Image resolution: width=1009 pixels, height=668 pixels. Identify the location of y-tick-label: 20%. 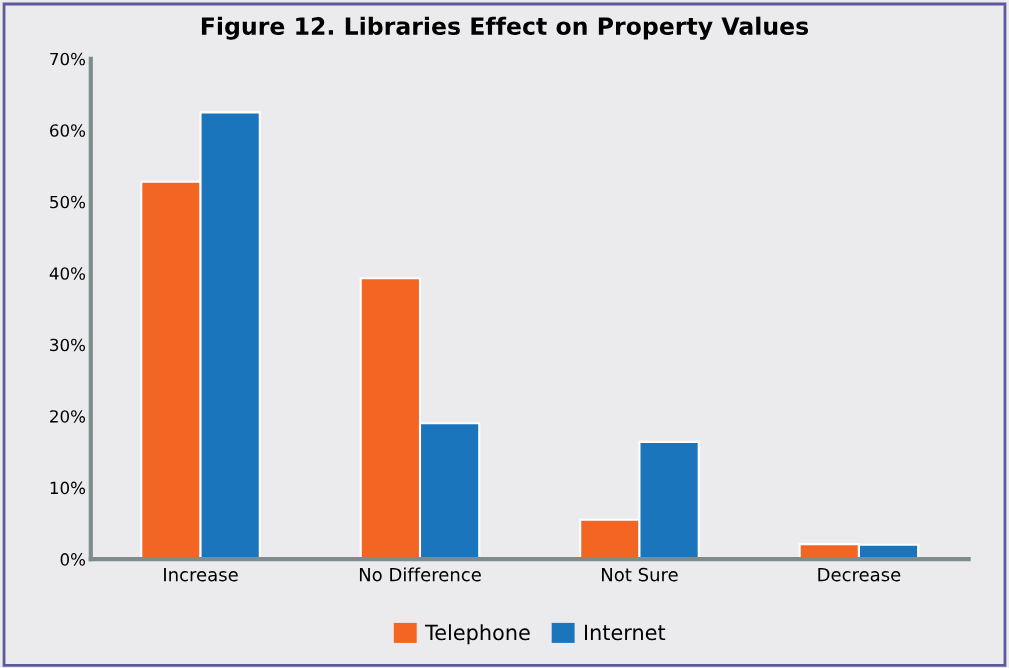
(68, 416).